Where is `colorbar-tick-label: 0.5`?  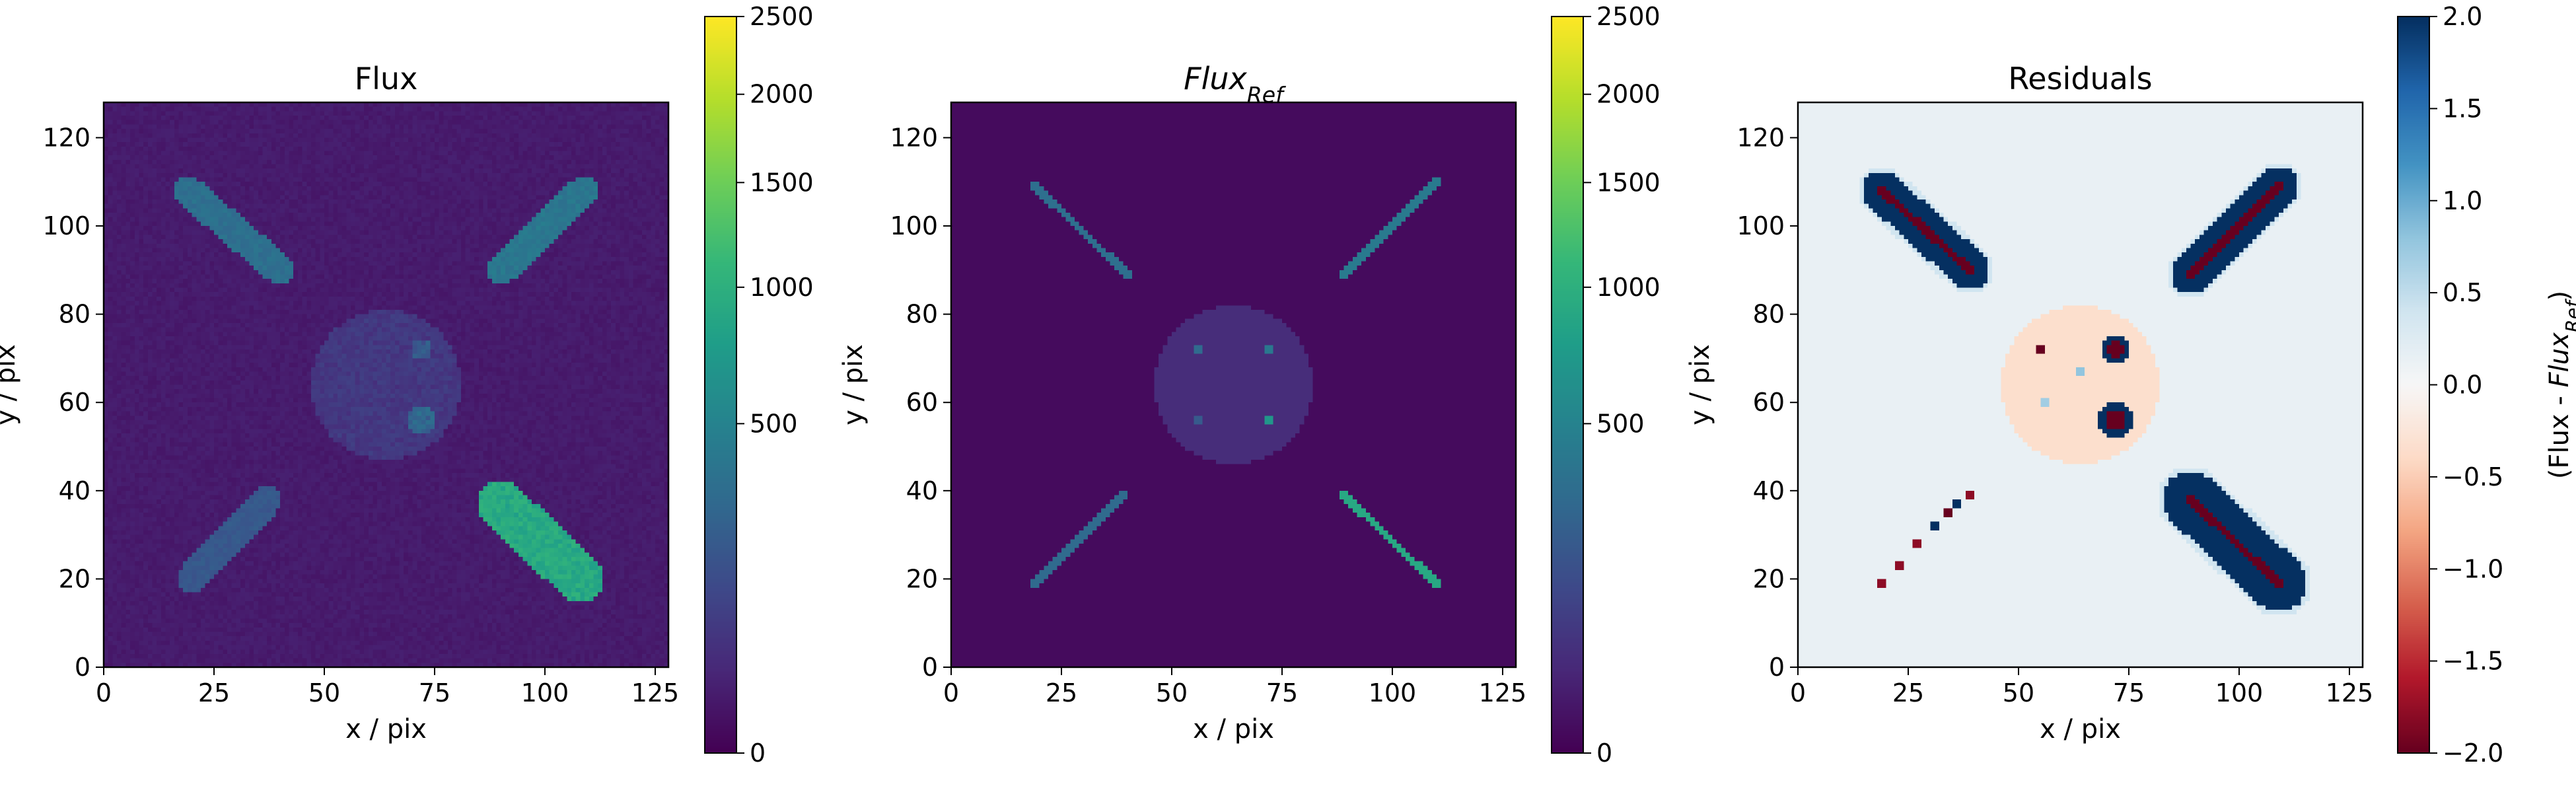
colorbar-tick-label: 0.5 is located at coordinates (2462, 292).